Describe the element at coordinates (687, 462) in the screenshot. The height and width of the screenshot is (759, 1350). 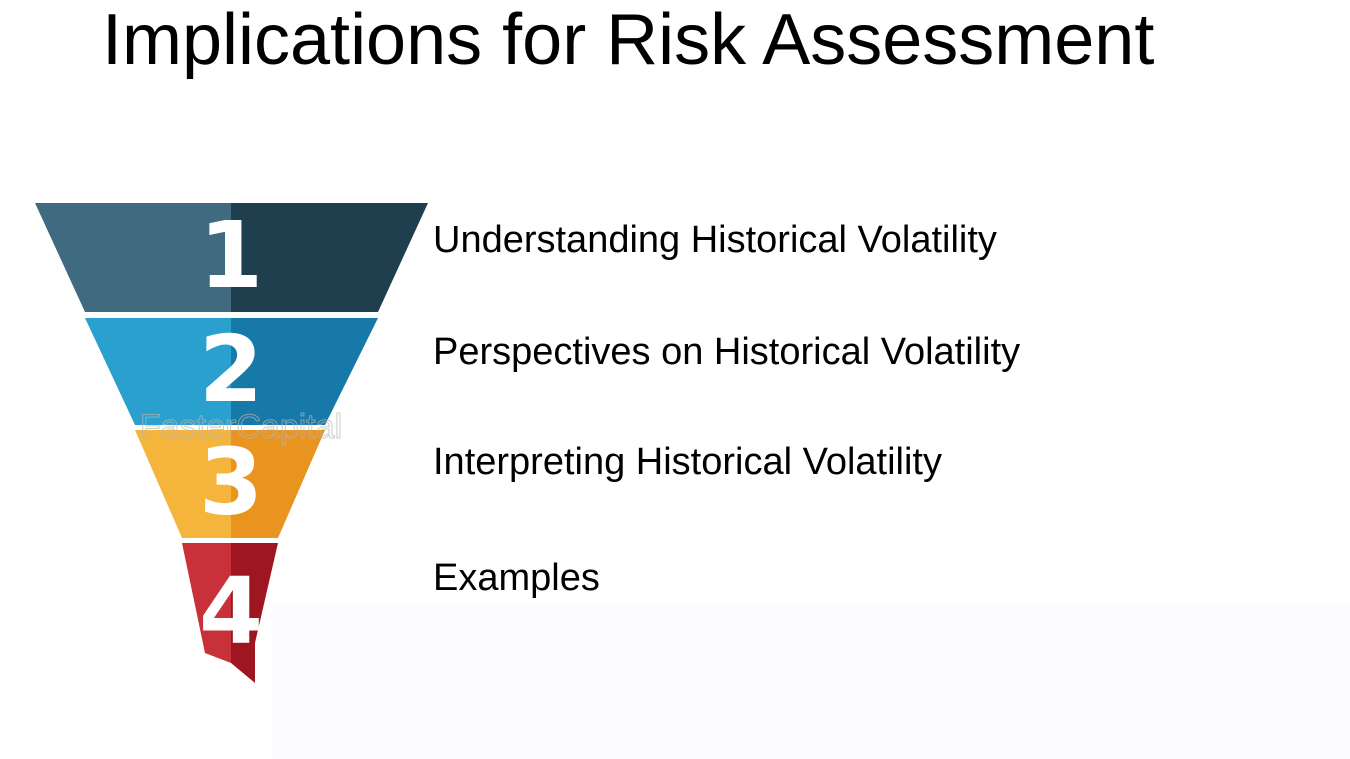
I see `item-label: Interpreting Historical Volatility` at that location.